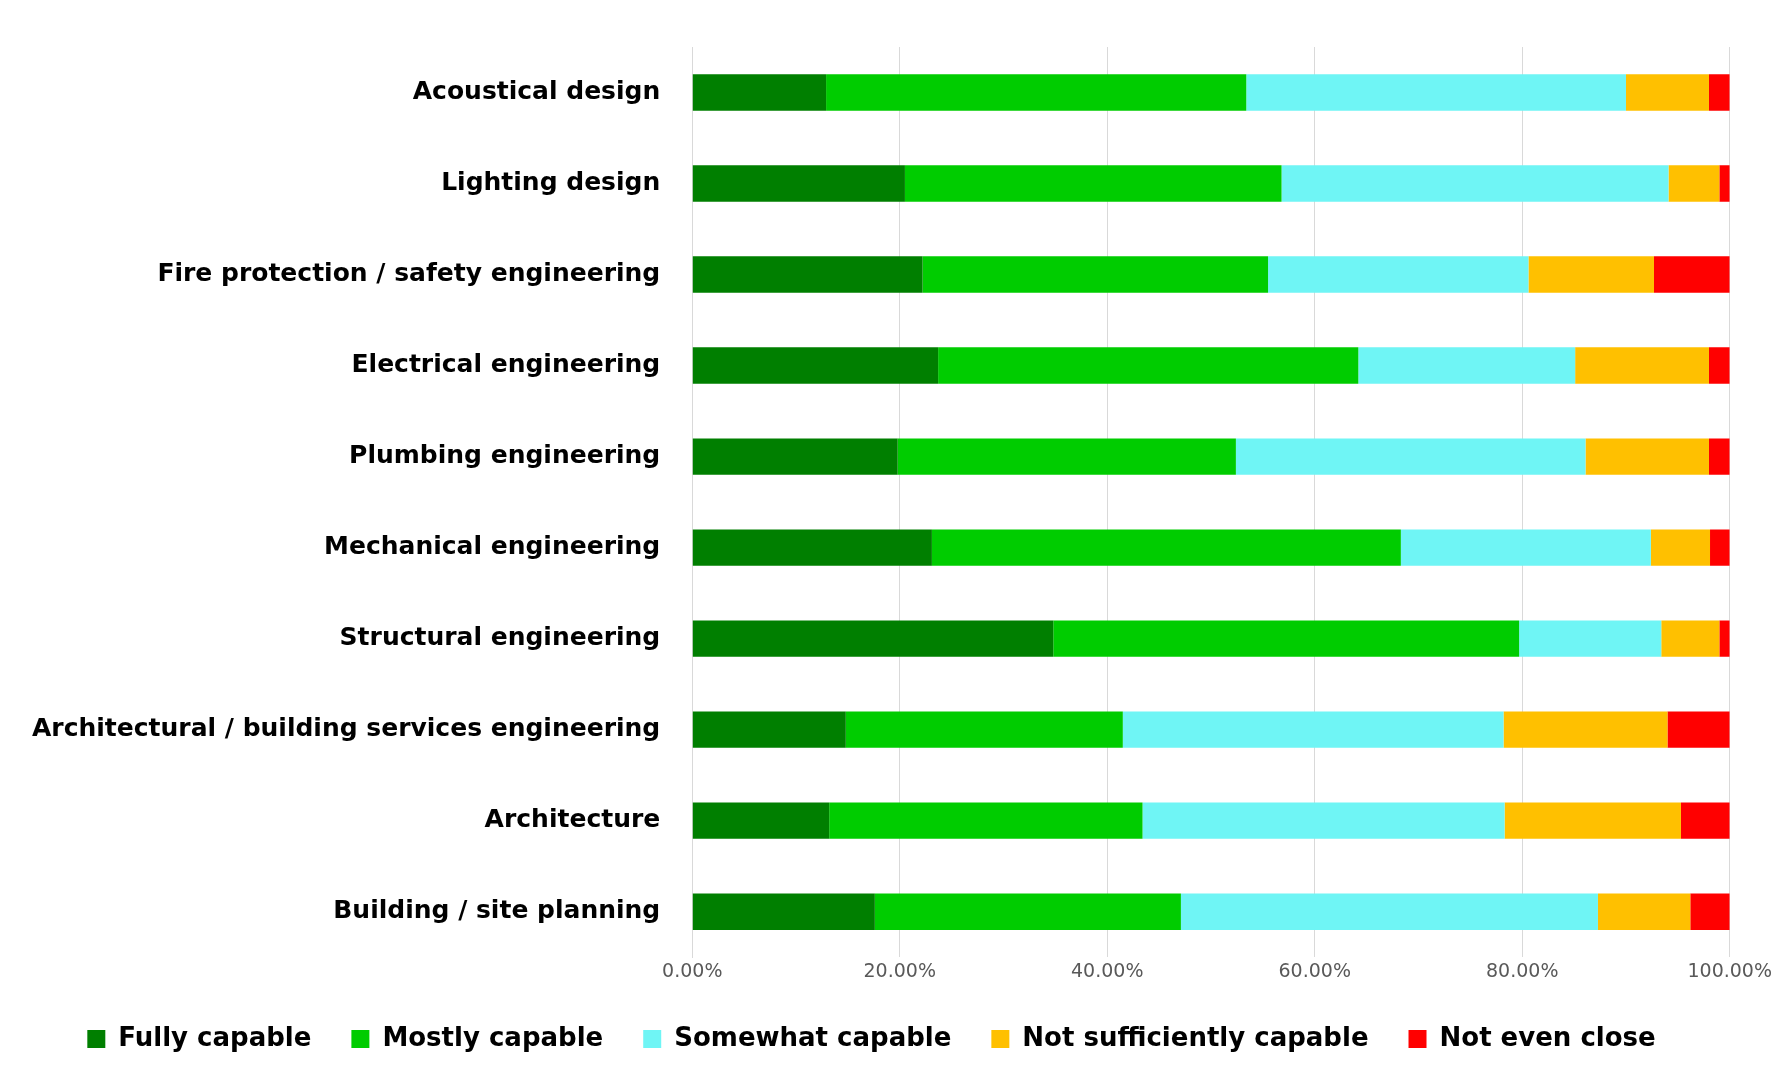  I want to click on x-tick-label: 60.00%, so click(1314, 969).